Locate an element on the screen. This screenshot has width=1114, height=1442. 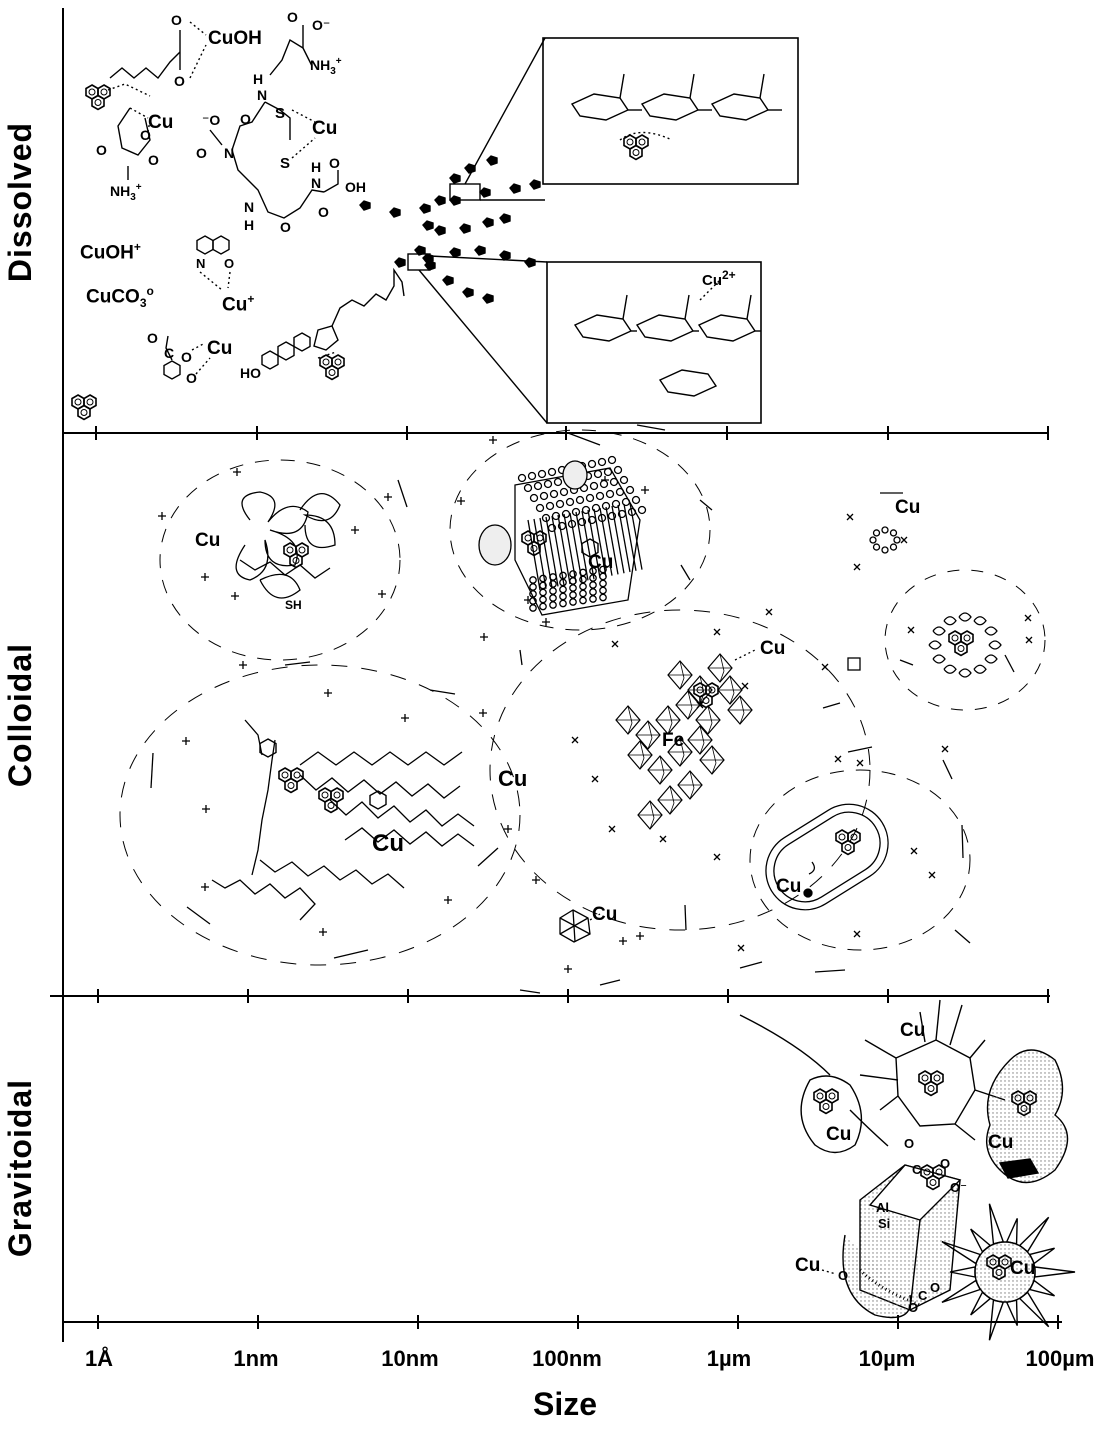
label-cu-plus: Cu+ is located at coordinates (238, 304).